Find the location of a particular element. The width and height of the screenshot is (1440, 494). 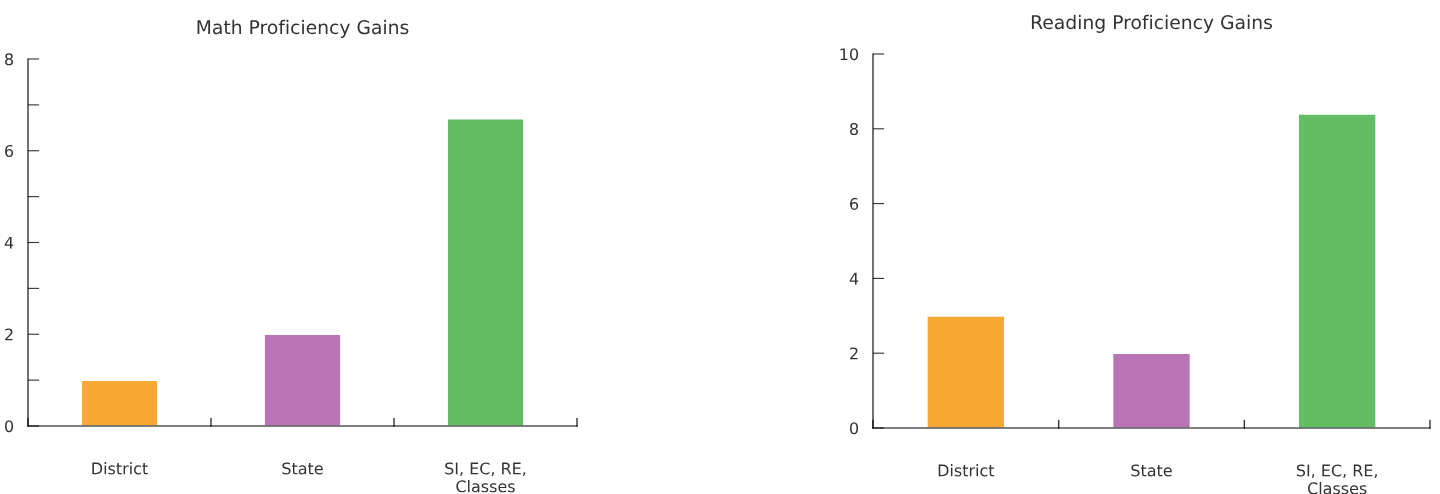

chart-title: Reading Proficiency Gains is located at coordinates (1151, 23).